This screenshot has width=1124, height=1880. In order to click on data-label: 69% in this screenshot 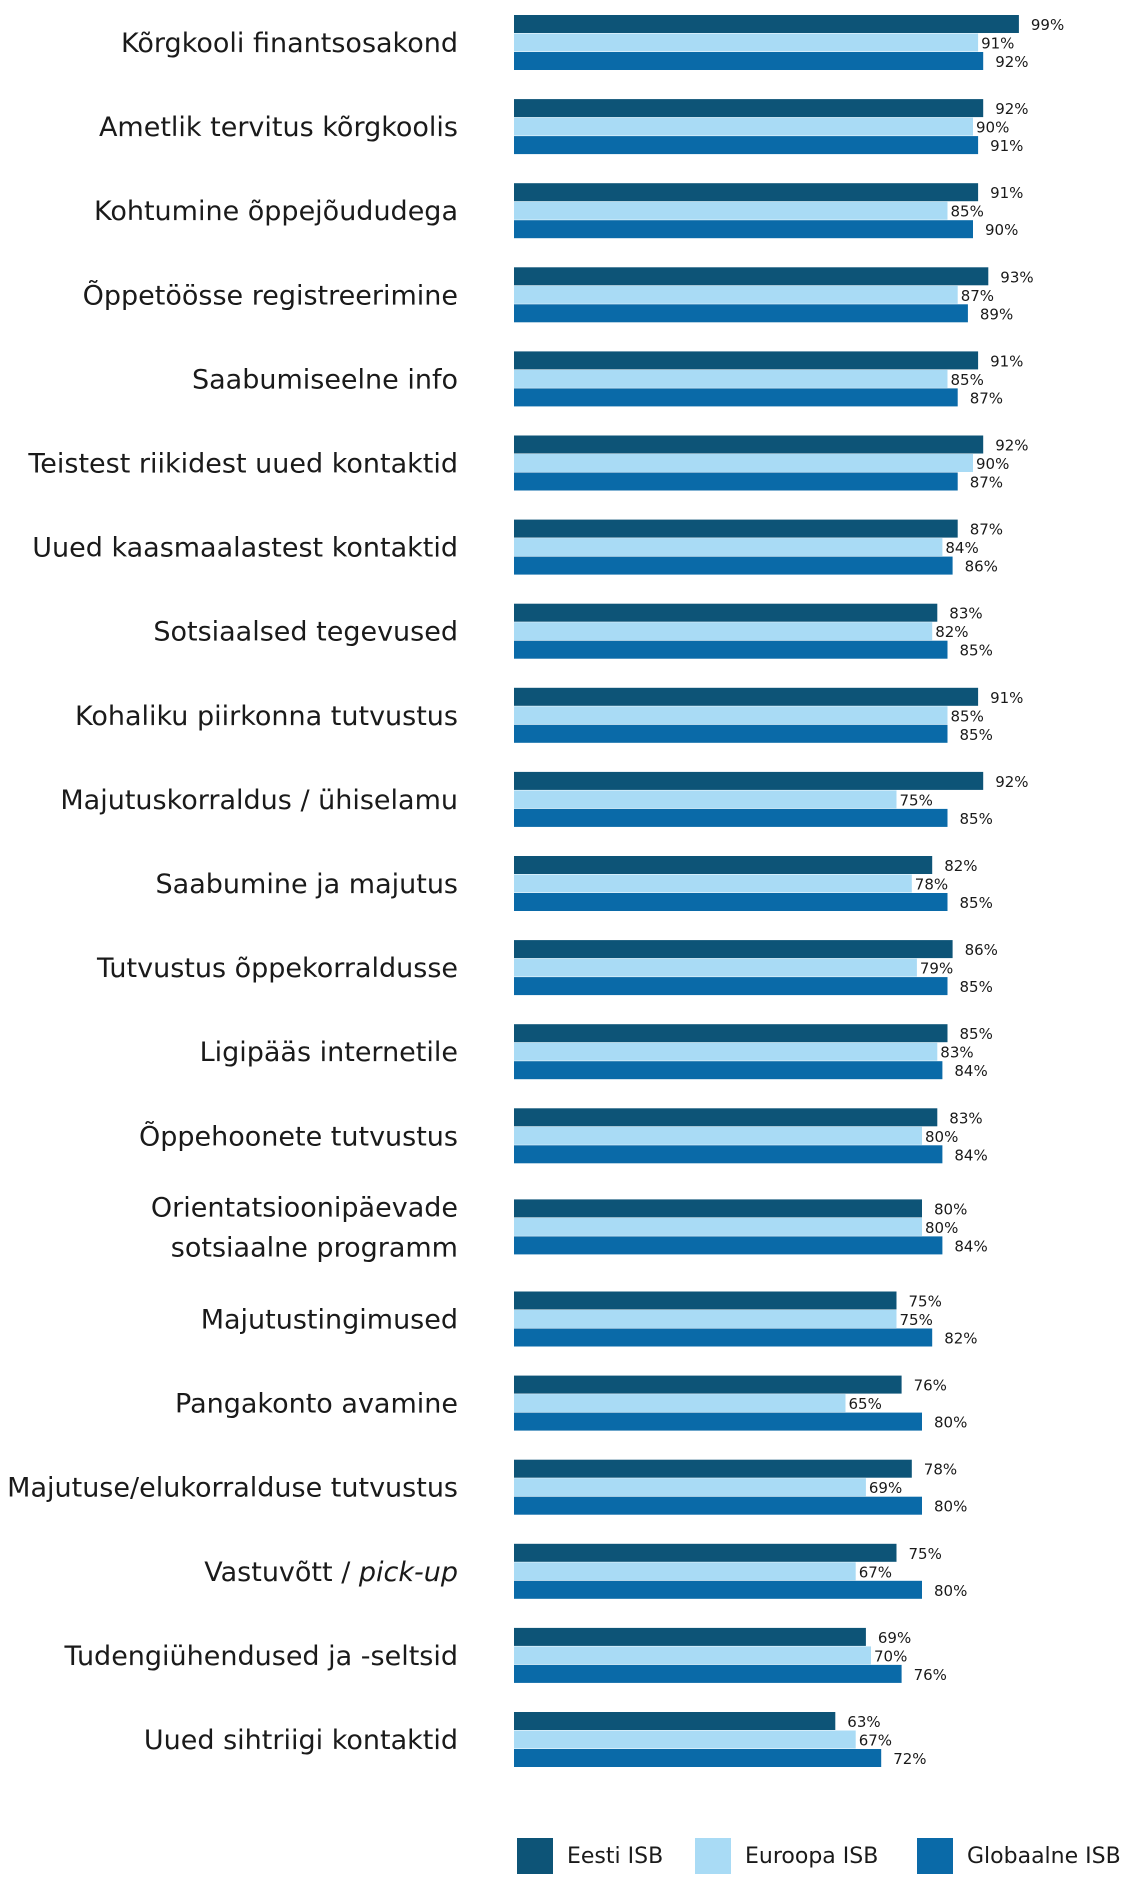, I will do `click(894, 1638)`.